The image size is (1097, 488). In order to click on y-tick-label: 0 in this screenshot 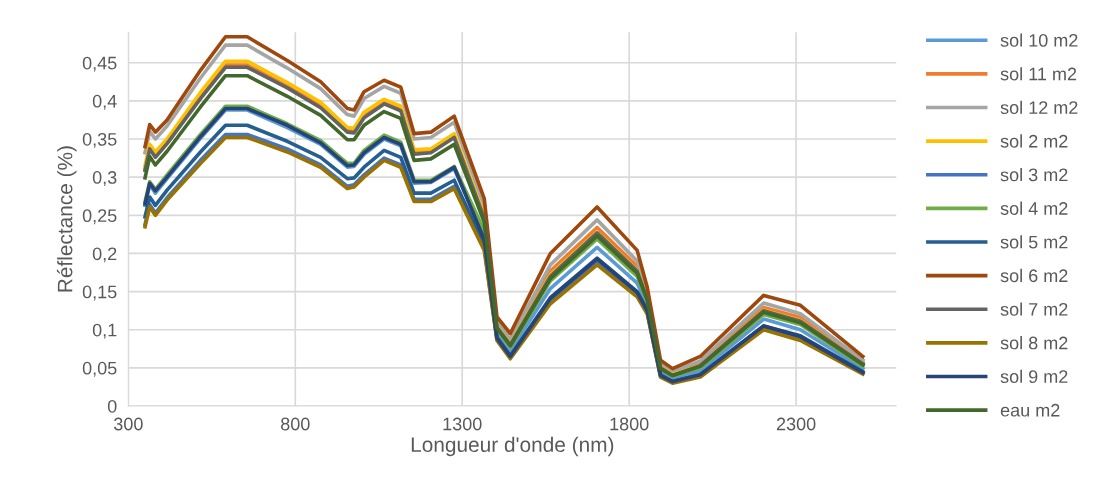, I will do `click(112, 406)`.